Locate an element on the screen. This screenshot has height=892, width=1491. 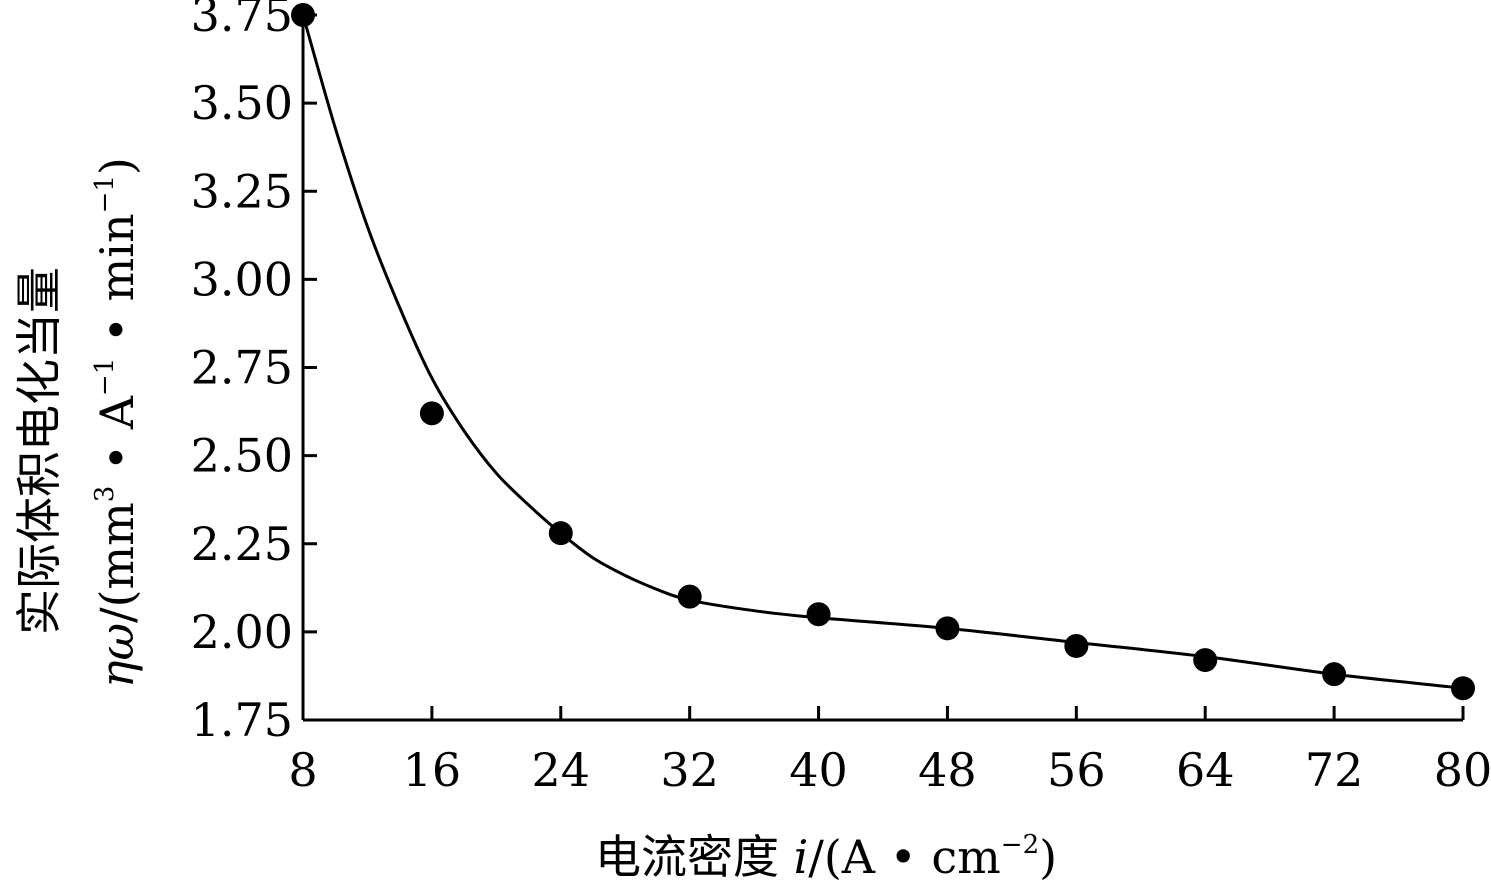
y-tick-label: 1.75 is located at coordinates (242, 720).